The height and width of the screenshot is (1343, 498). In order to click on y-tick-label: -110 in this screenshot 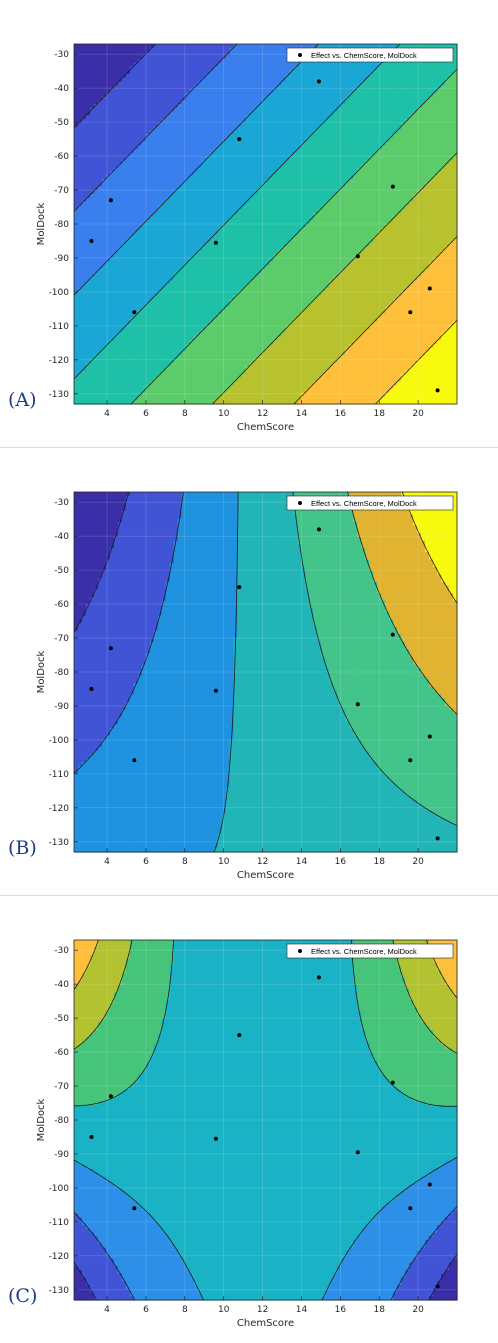, I will do `click(59, 327)`.